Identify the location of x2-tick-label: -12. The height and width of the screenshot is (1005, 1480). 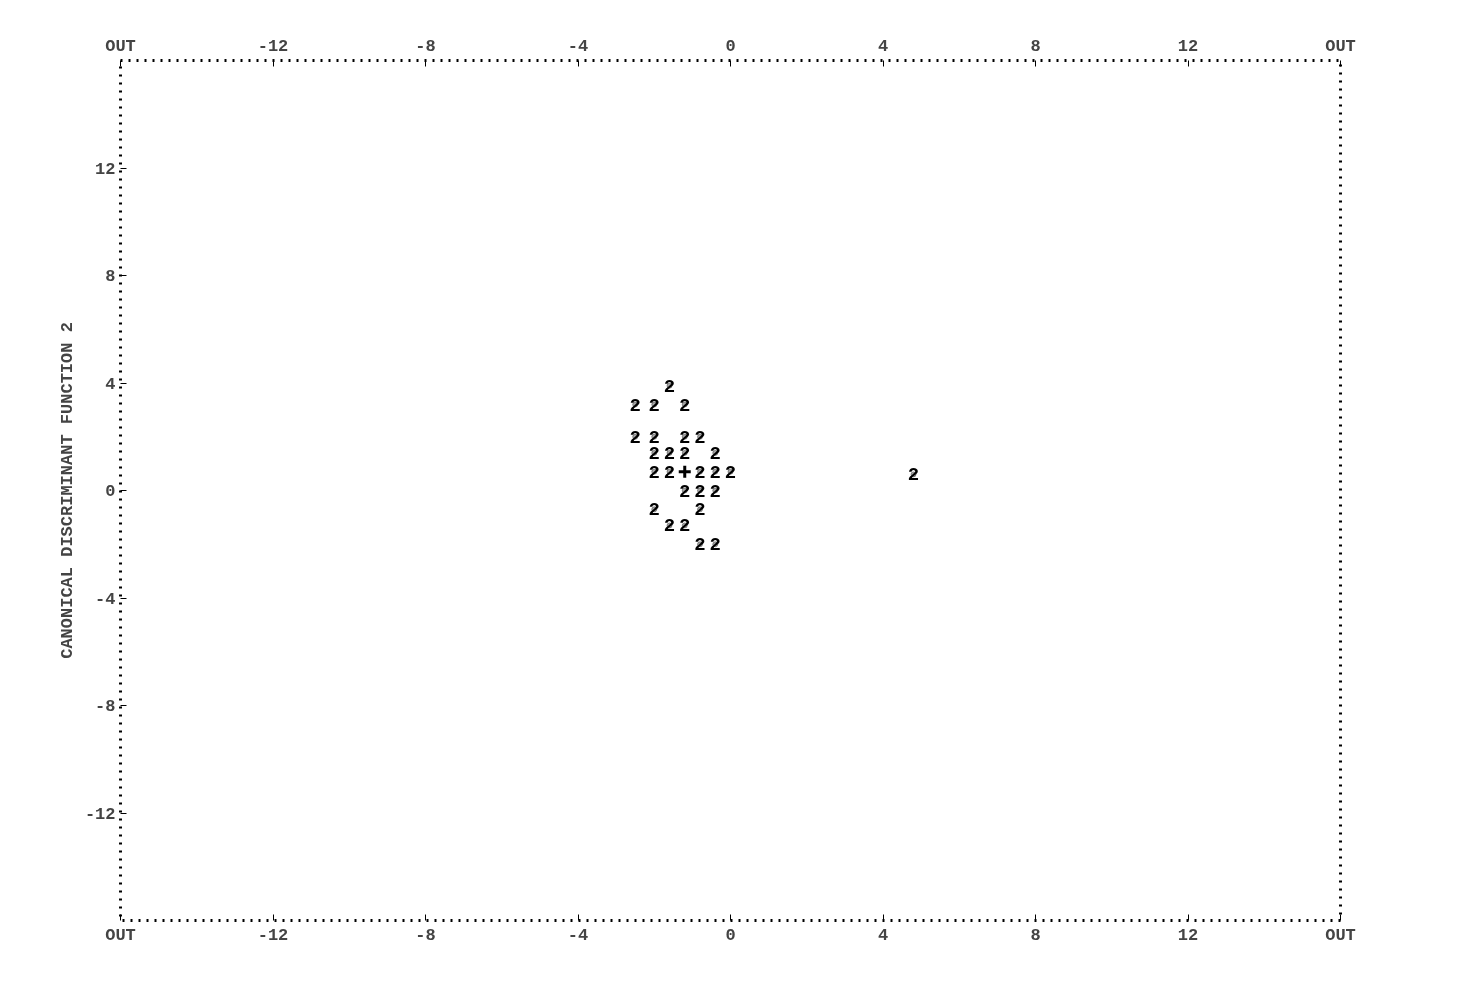
(273, 46).